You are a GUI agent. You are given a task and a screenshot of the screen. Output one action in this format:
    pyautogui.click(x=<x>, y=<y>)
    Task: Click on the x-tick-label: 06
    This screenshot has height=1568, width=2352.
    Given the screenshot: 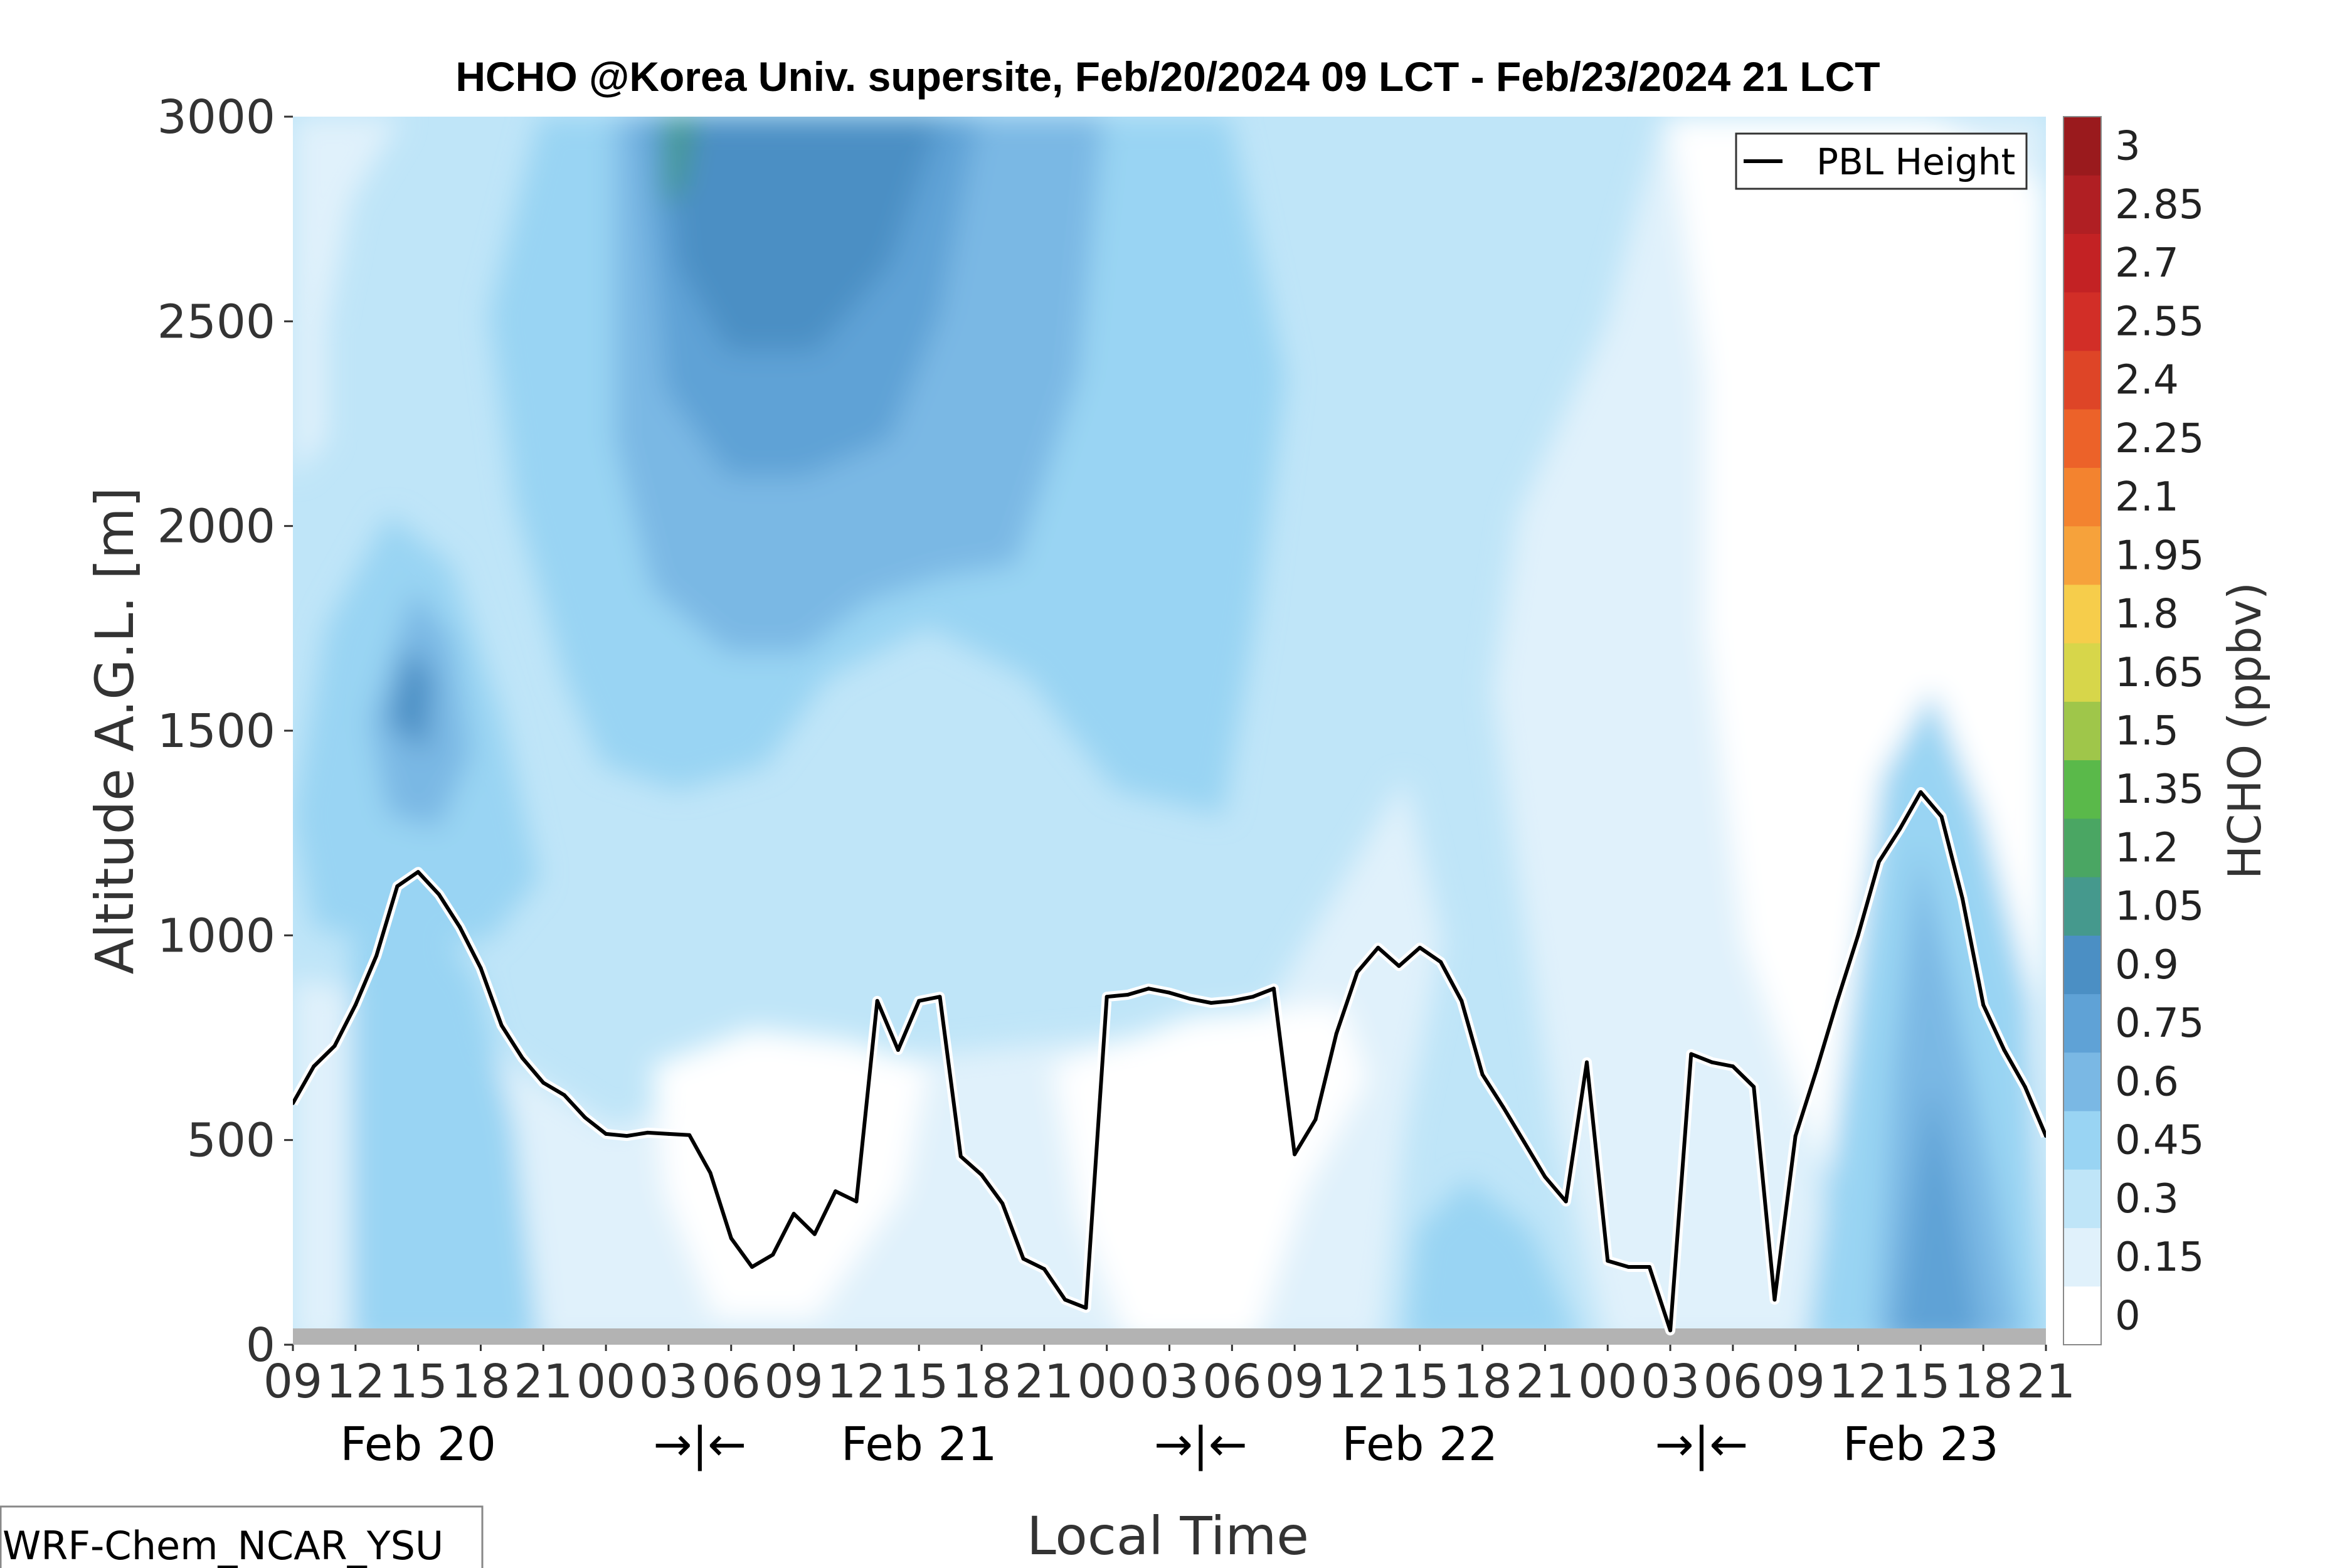 What is the action you would take?
    pyautogui.click(x=731, y=1382)
    